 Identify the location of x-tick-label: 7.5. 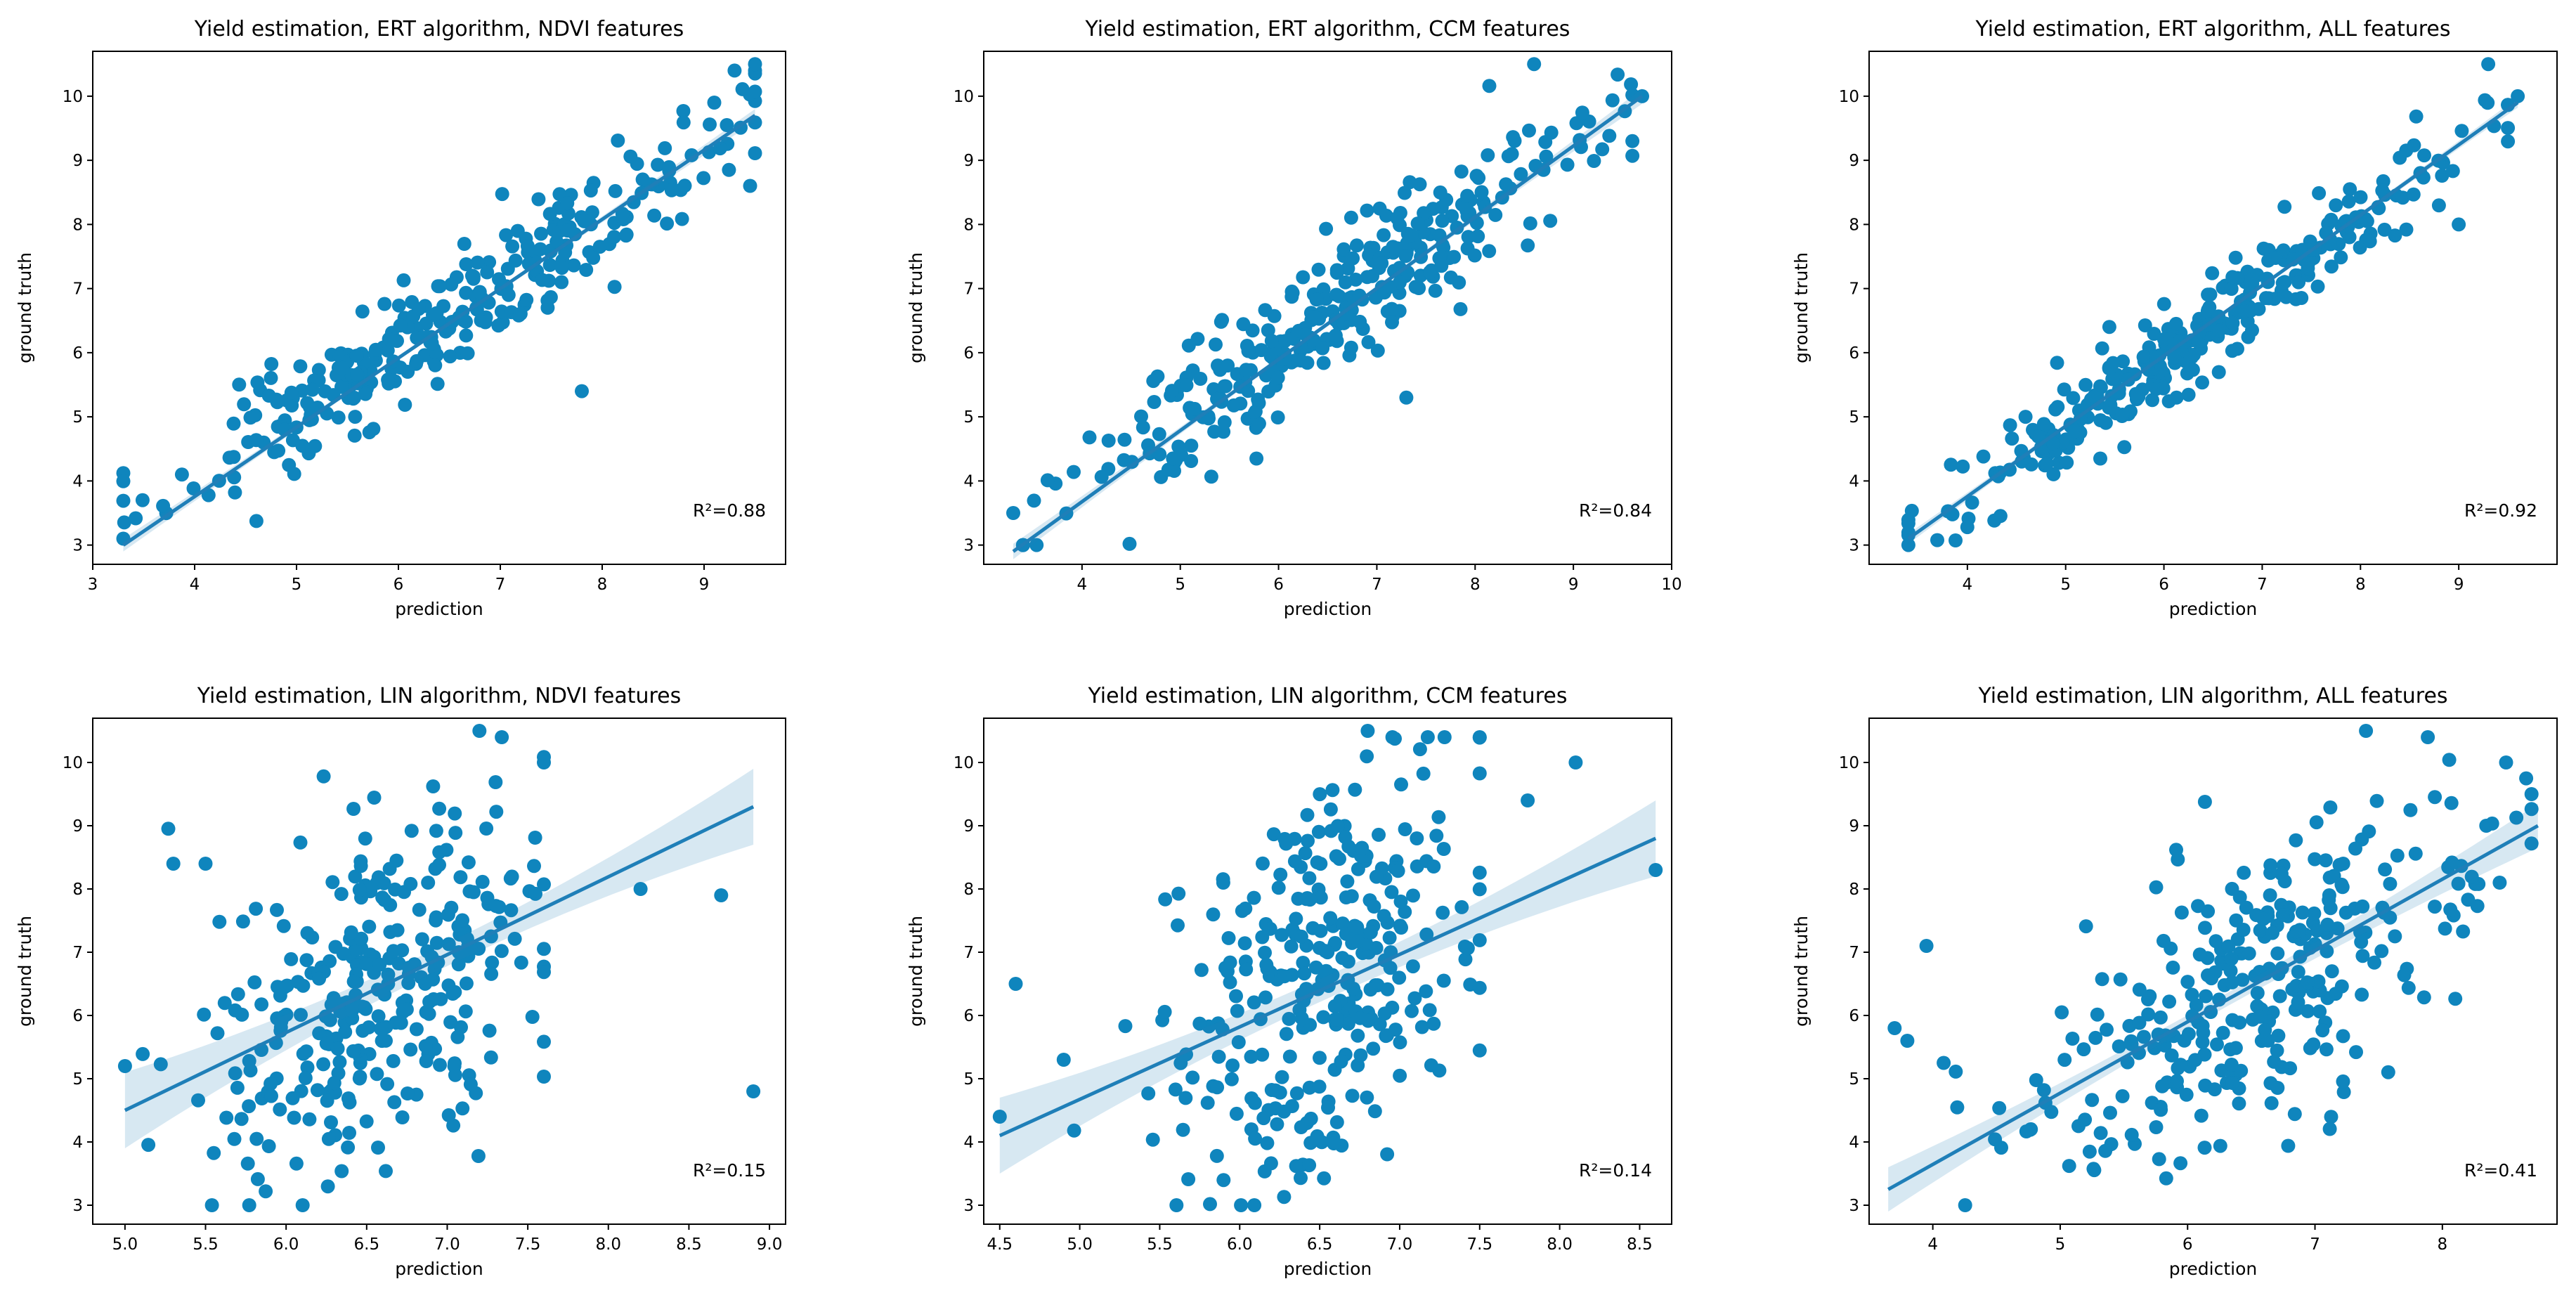
(528, 1245).